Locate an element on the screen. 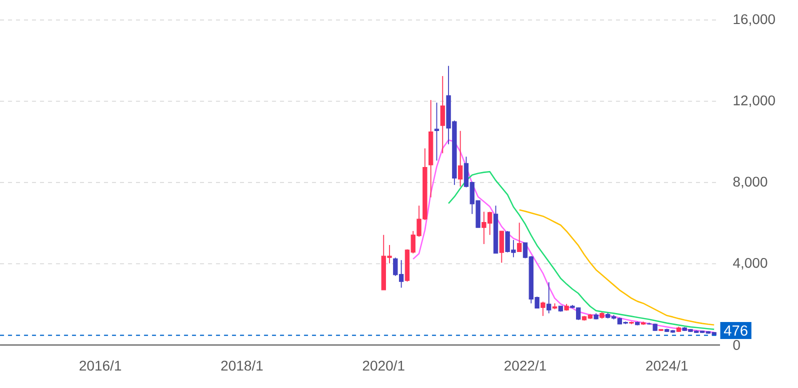  x-tick-label: 2018/1 is located at coordinates (242, 365).